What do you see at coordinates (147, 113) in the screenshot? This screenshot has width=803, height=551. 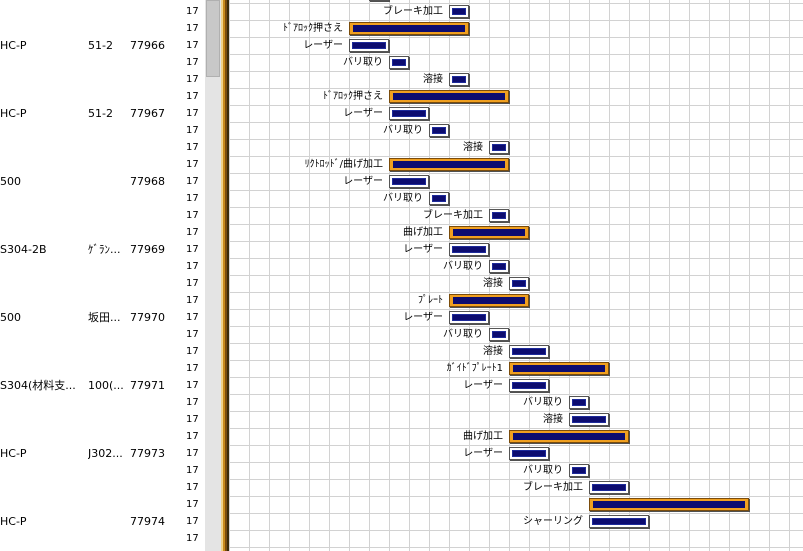 I see `work-number-cell: 77967` at bounding box center [147, 113].